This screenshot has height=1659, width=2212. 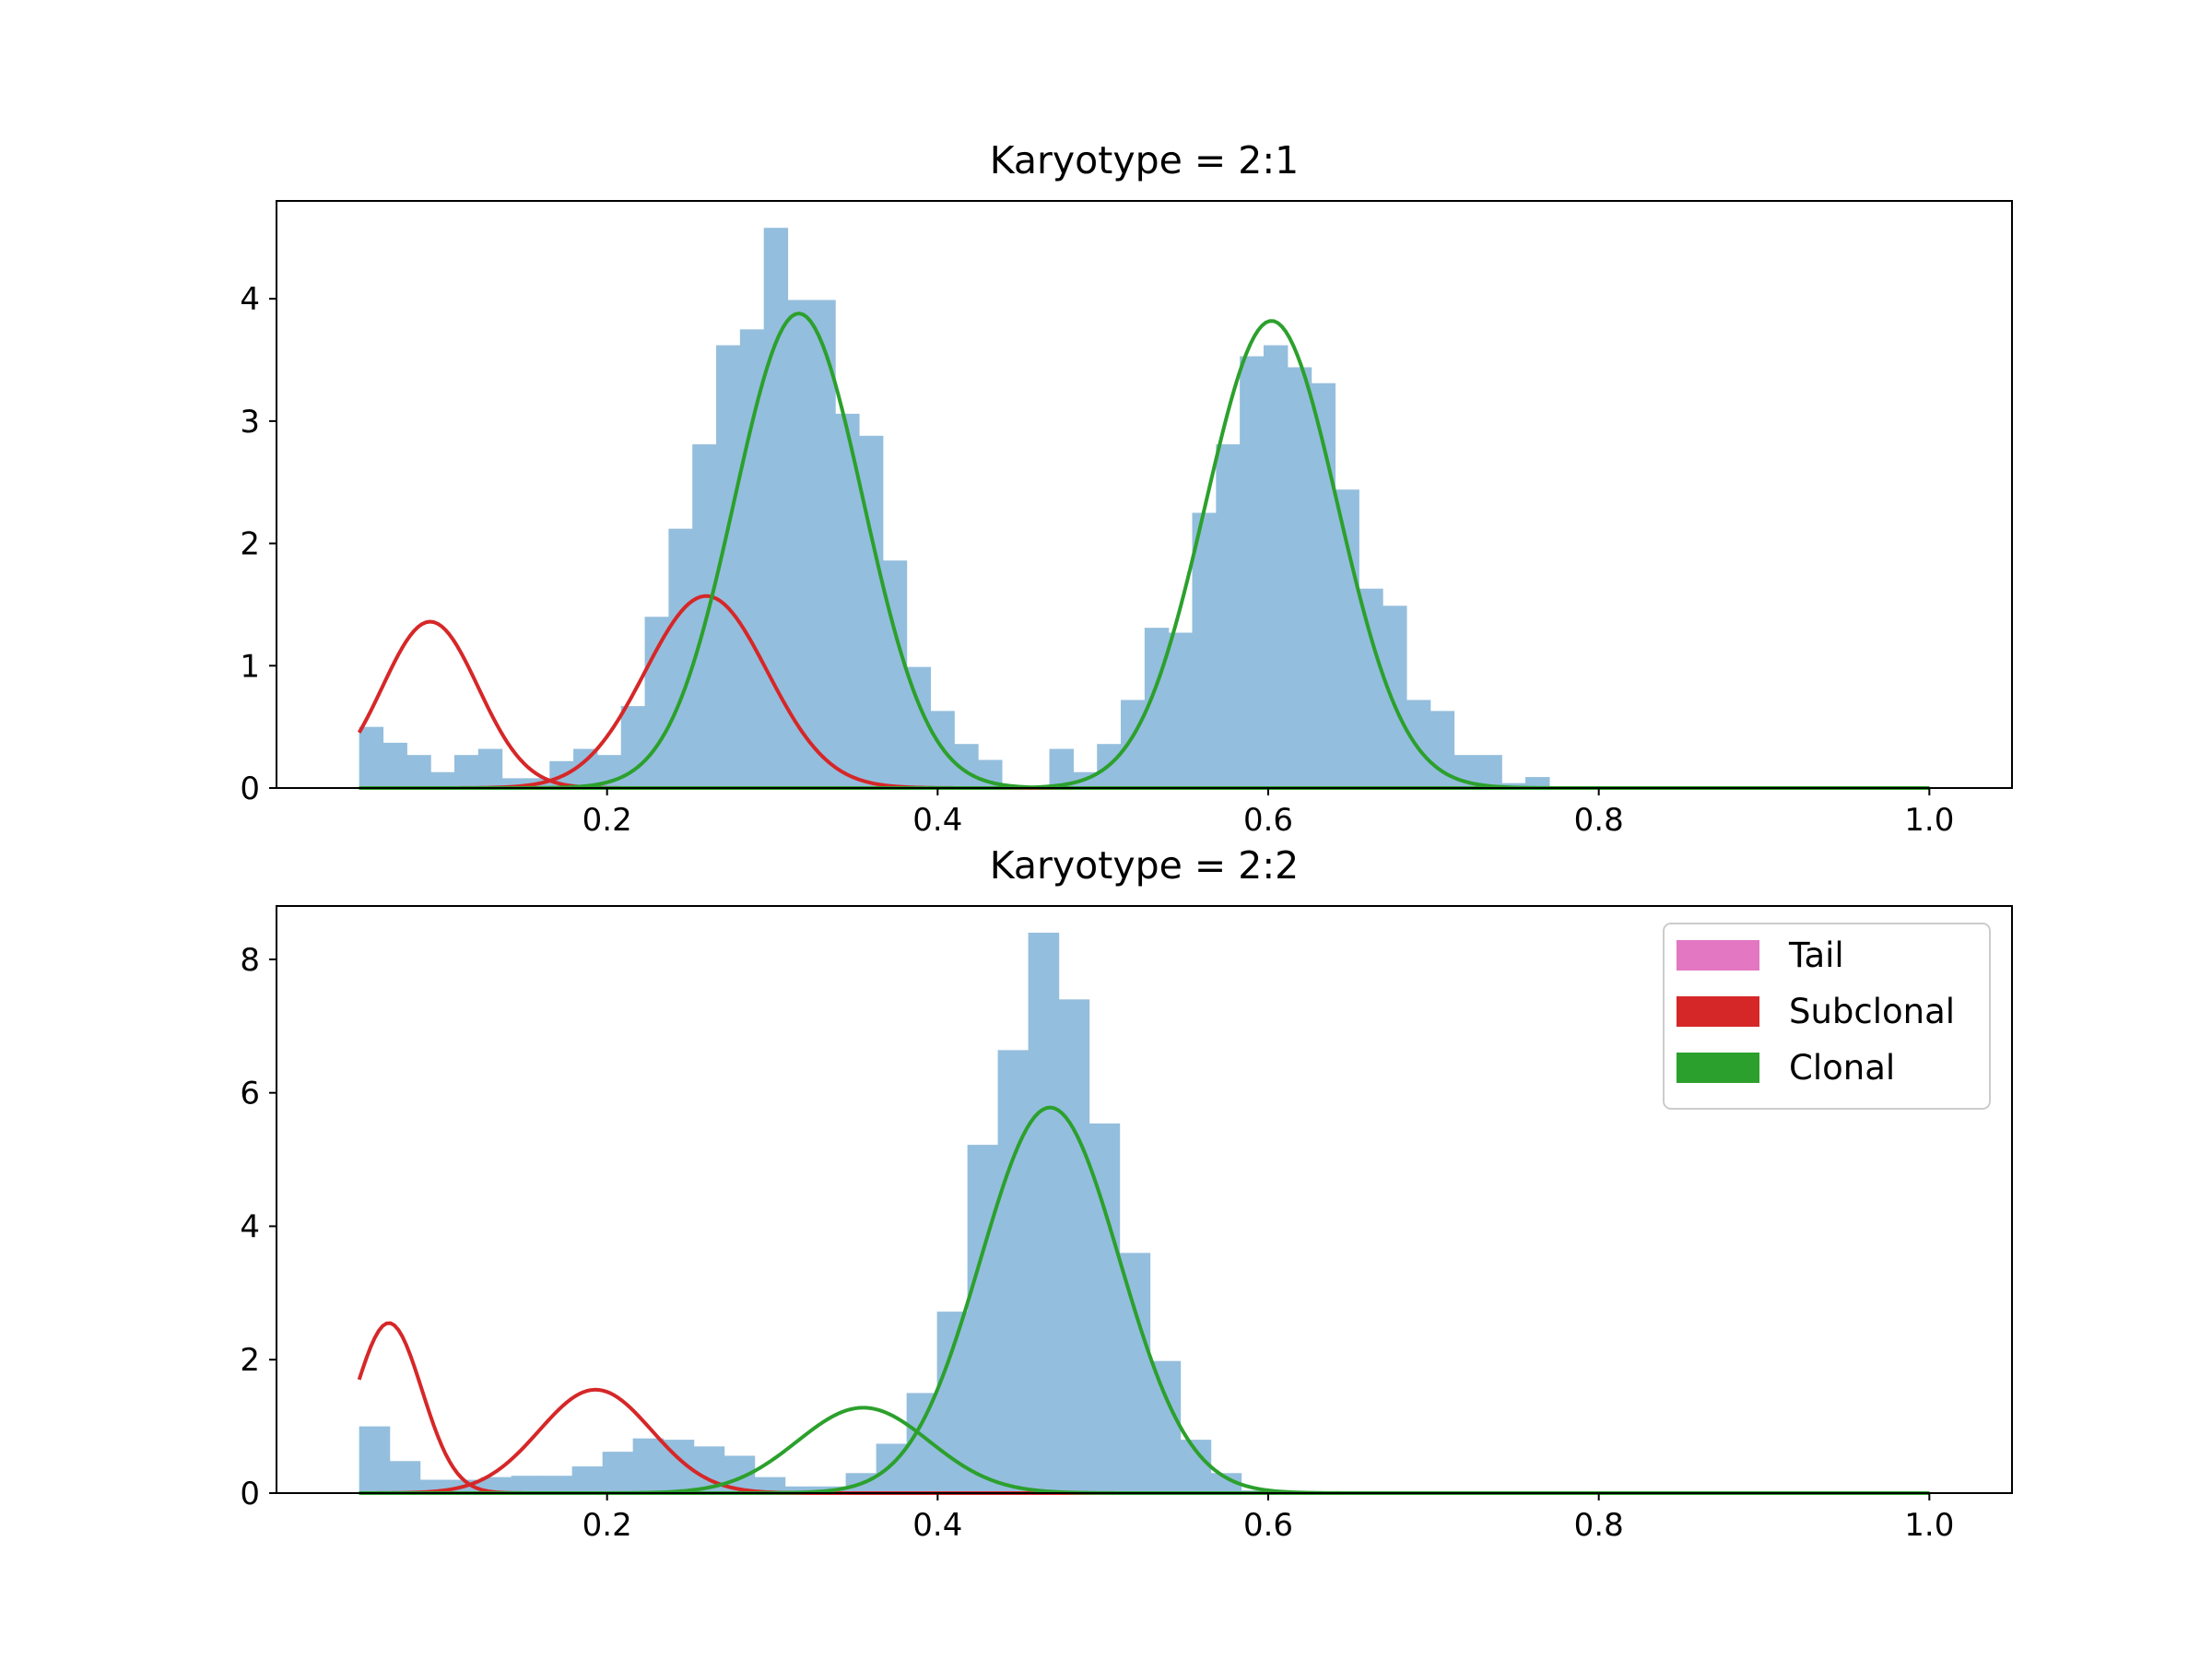 I want to click on legend: Tail Subclonal Clonal, so click(x=1827, y=1016).